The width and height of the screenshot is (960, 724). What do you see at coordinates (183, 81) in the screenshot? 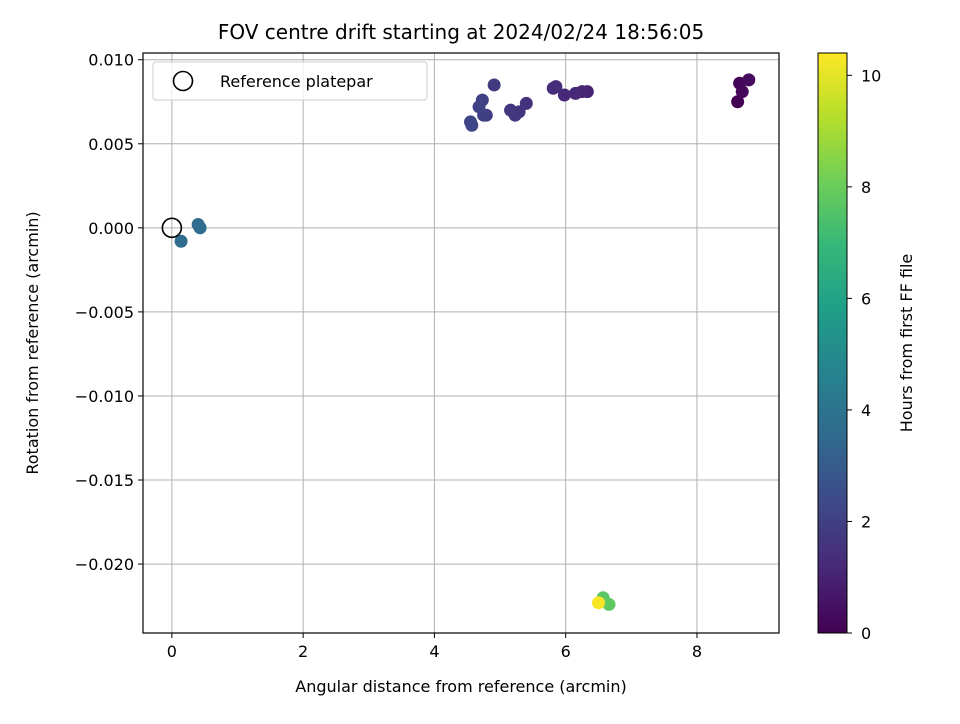
I see `legend-marker-icon` at bounding box center [183, 81].